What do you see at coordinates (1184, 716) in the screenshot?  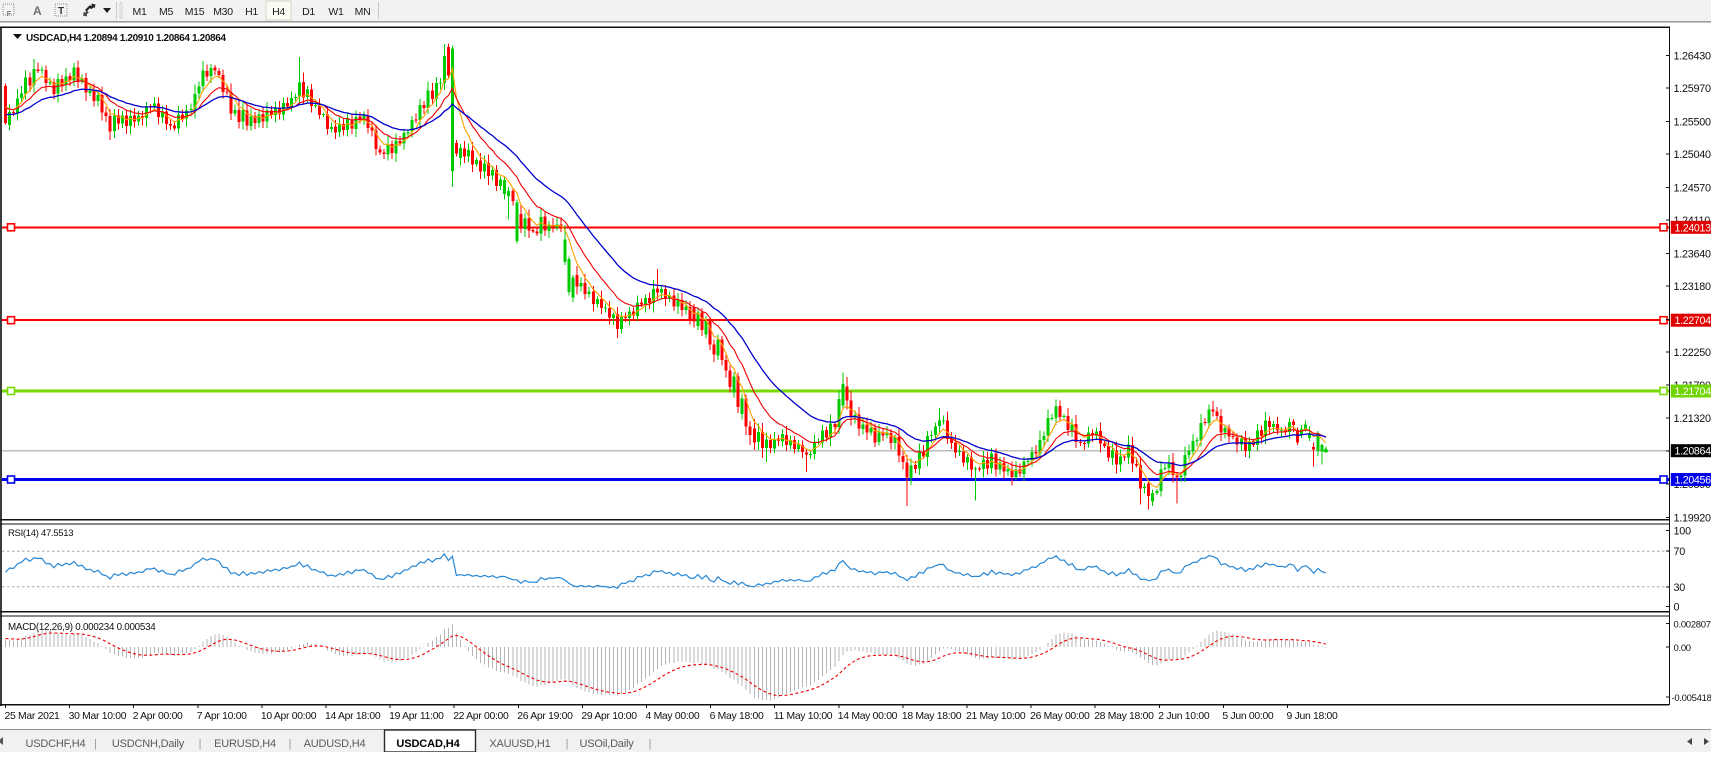 I see `svg-text: 2 Jun 10:00` at bounding box center [1184, 716].